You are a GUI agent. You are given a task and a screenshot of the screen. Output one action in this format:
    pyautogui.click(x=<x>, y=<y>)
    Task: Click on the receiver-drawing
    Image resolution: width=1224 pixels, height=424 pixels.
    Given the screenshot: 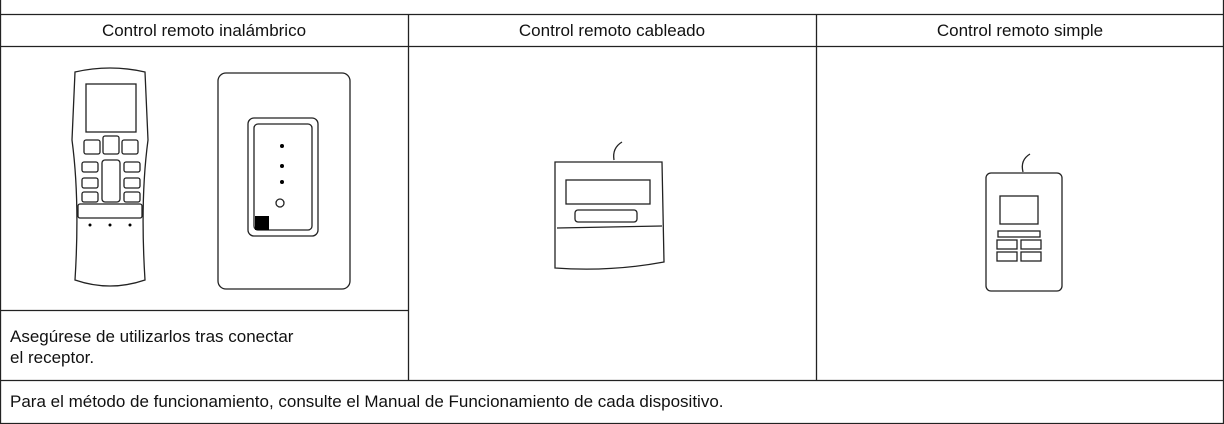 What is the action you would take?
    pyautogui.click(x=284, y=181)
    